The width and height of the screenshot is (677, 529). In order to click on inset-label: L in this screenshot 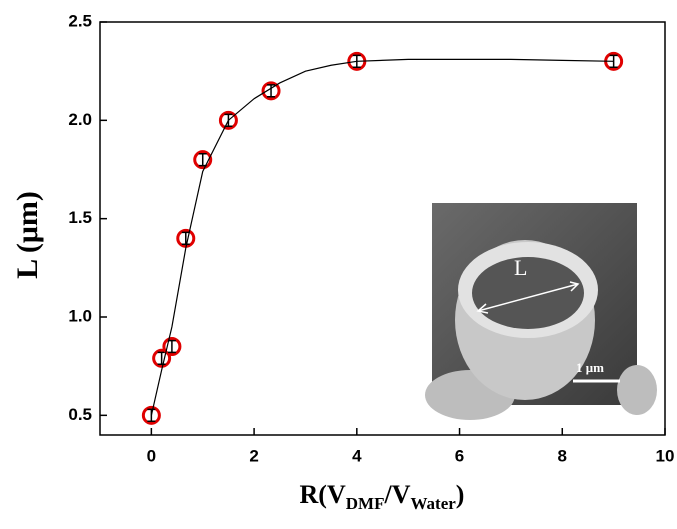, I will do `click(520, 267)`.